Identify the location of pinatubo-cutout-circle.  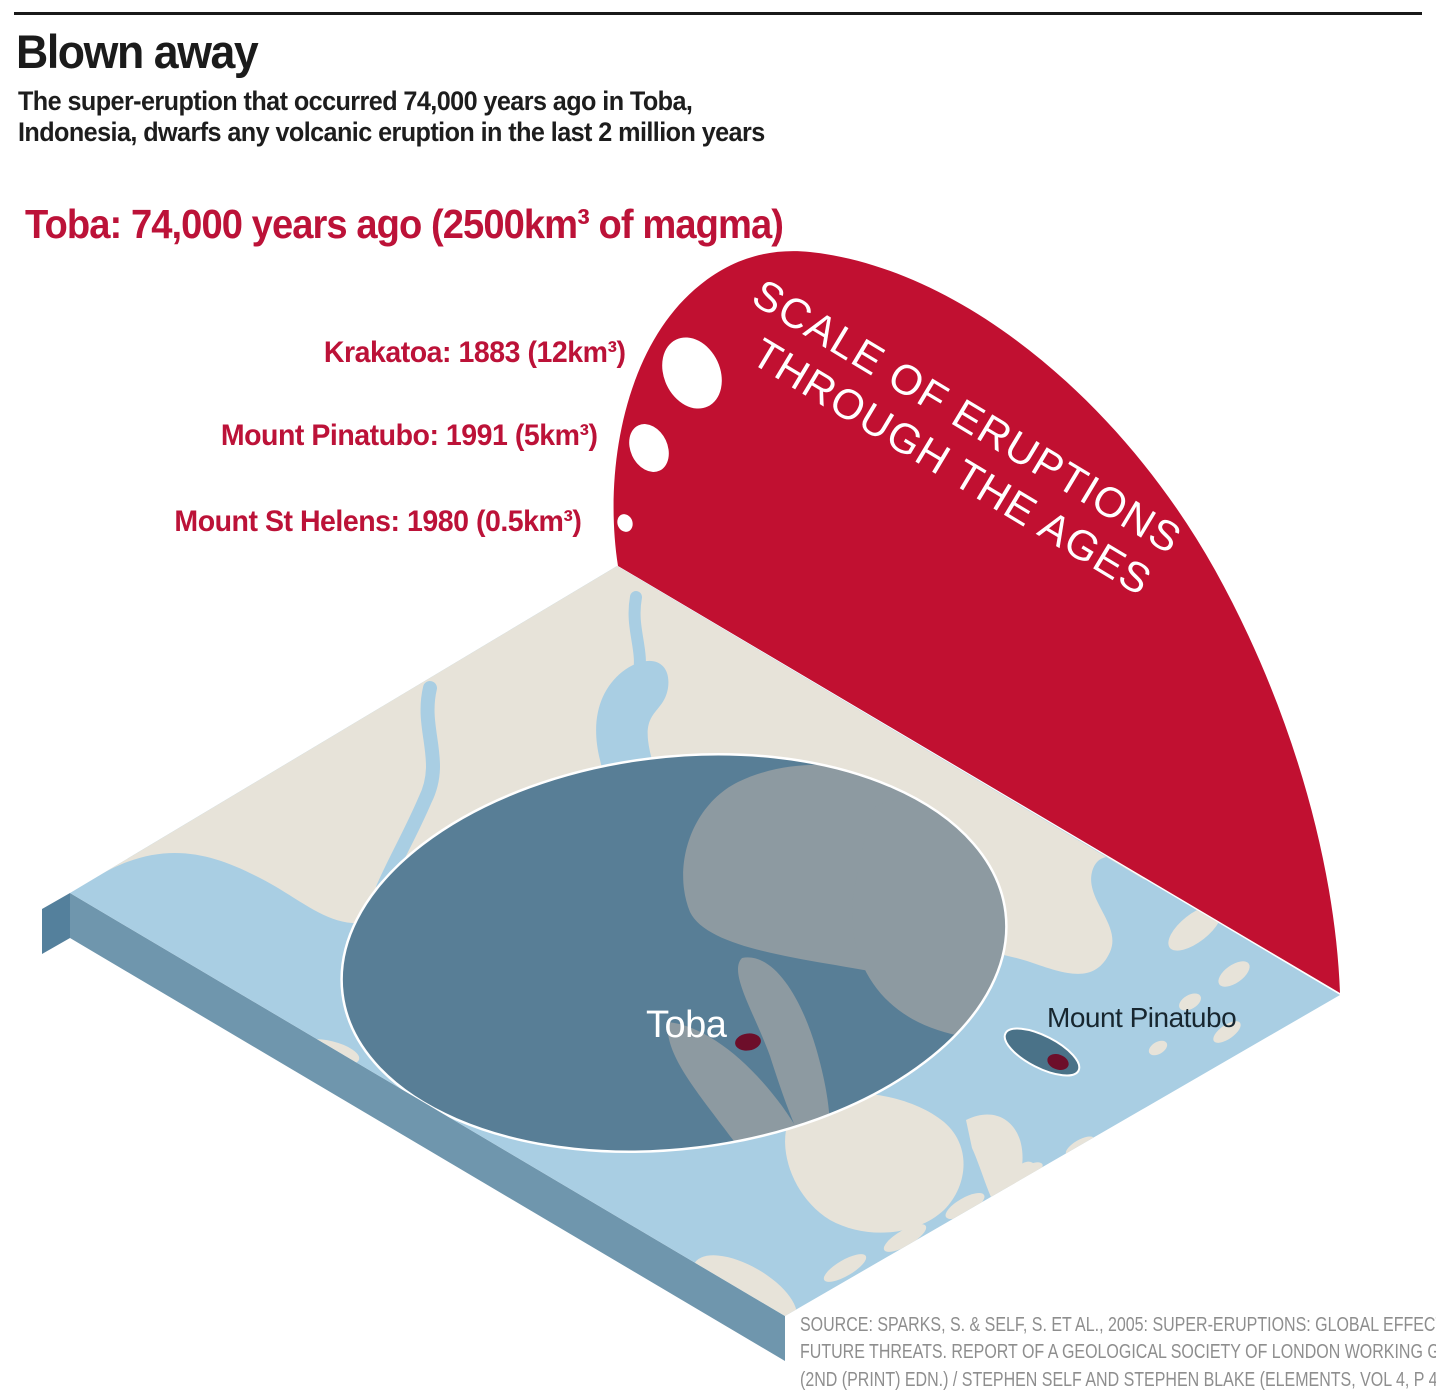
(649, 448).